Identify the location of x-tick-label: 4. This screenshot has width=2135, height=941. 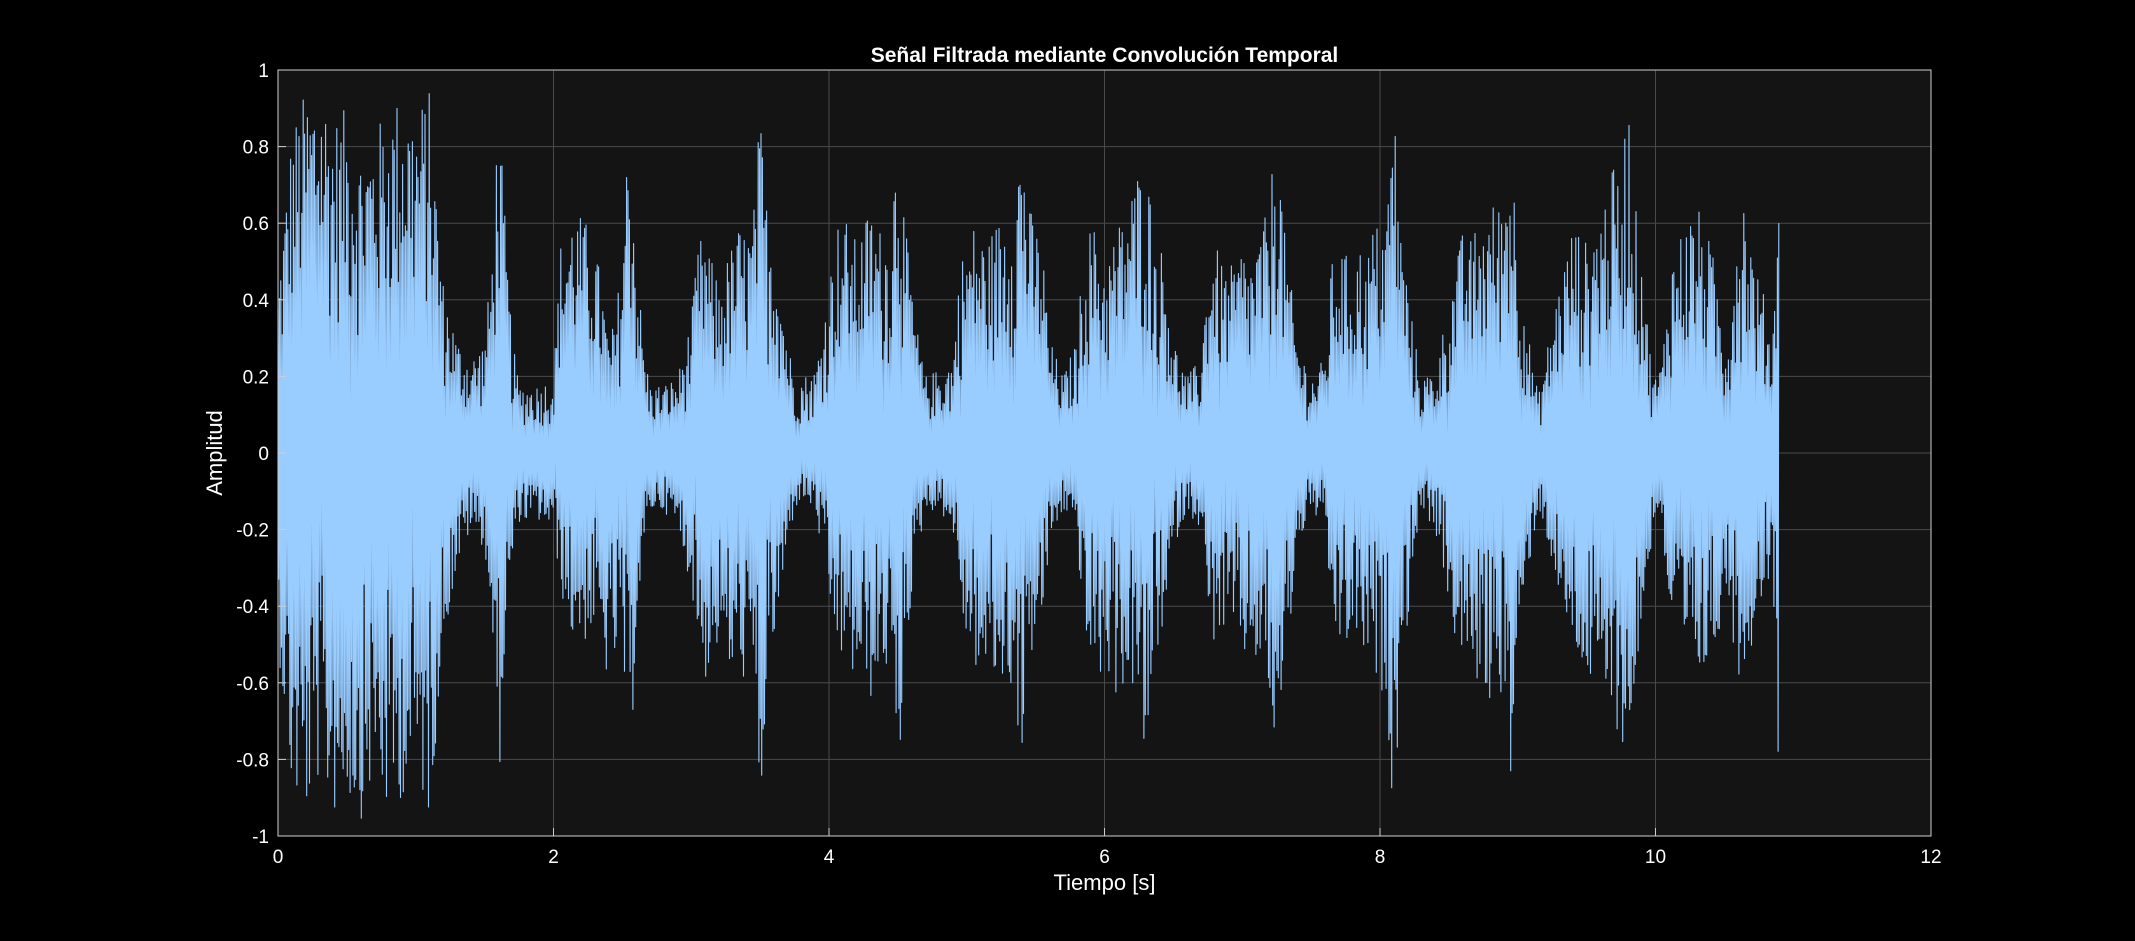
(829, 857).